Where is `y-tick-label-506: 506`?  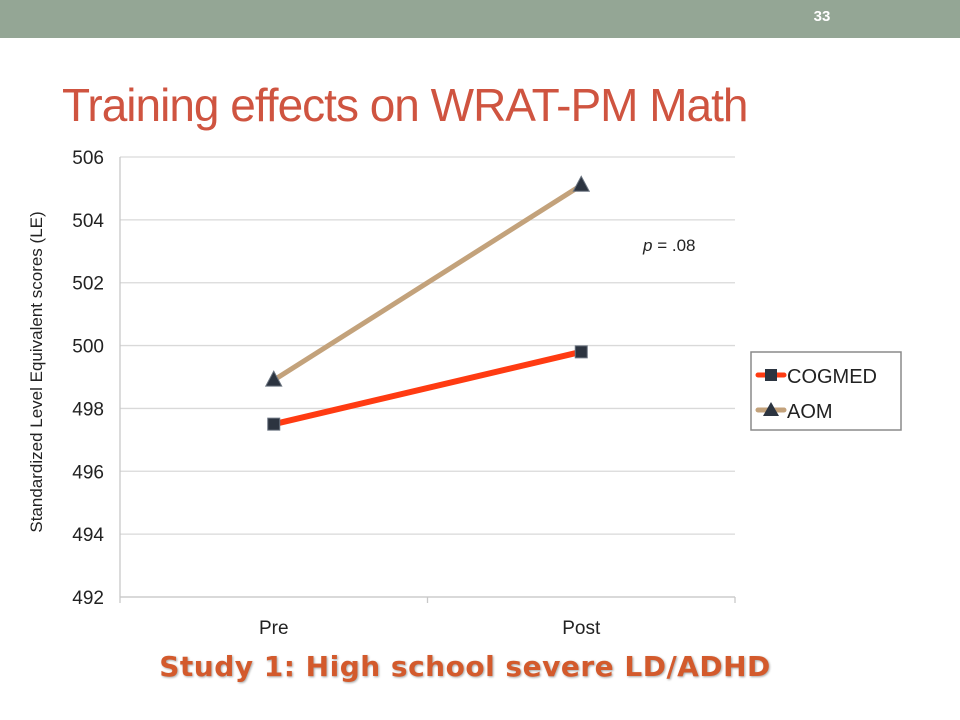 y-tick-label-506: 506 is located at coordinates (88, 158).